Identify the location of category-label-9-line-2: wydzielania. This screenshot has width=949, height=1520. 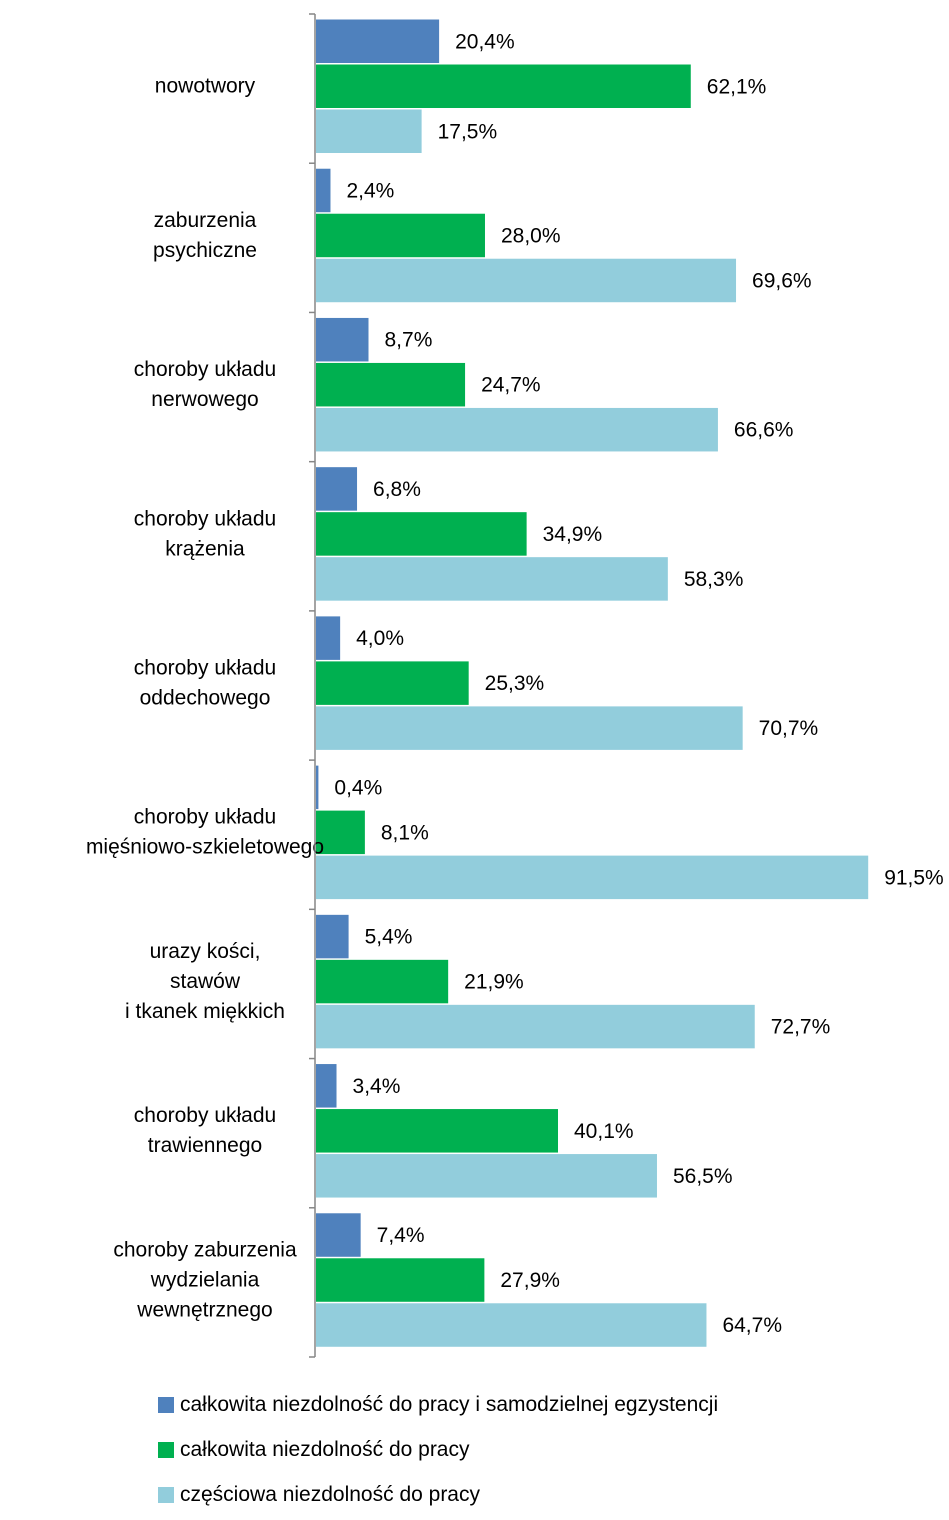
(205, 1279).